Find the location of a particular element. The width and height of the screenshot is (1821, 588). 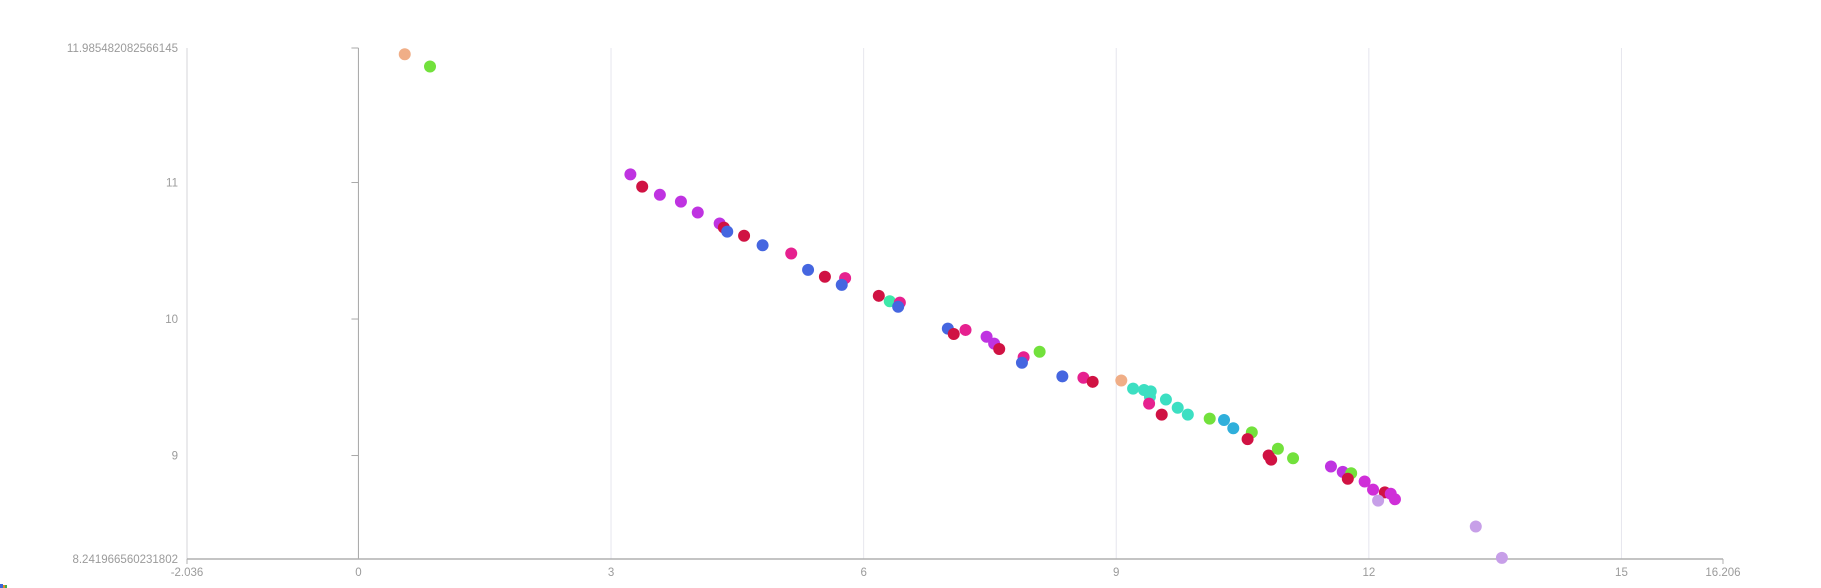

corner-artifact is located at coordinates (5, 585).